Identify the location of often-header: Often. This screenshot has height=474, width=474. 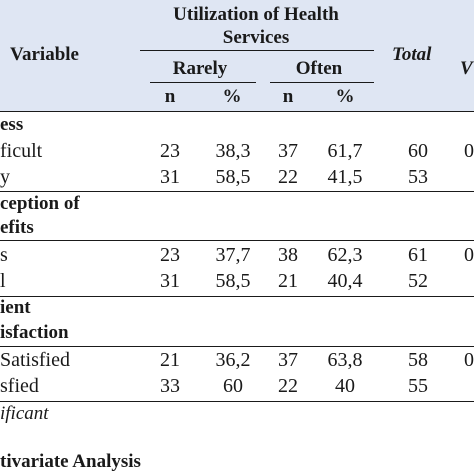
(319, 68).